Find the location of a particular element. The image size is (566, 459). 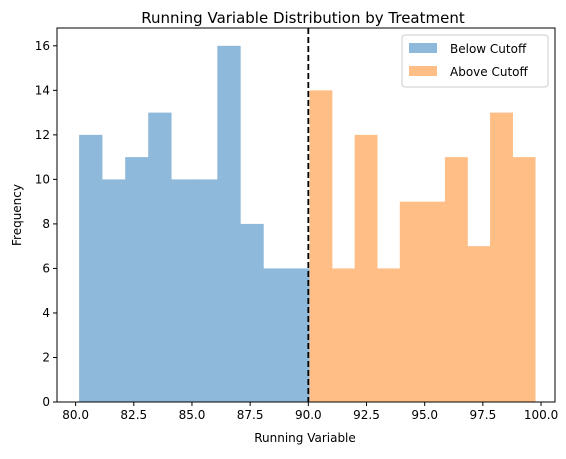

y-tick-label: 12 is located at coordinates (42, 135).